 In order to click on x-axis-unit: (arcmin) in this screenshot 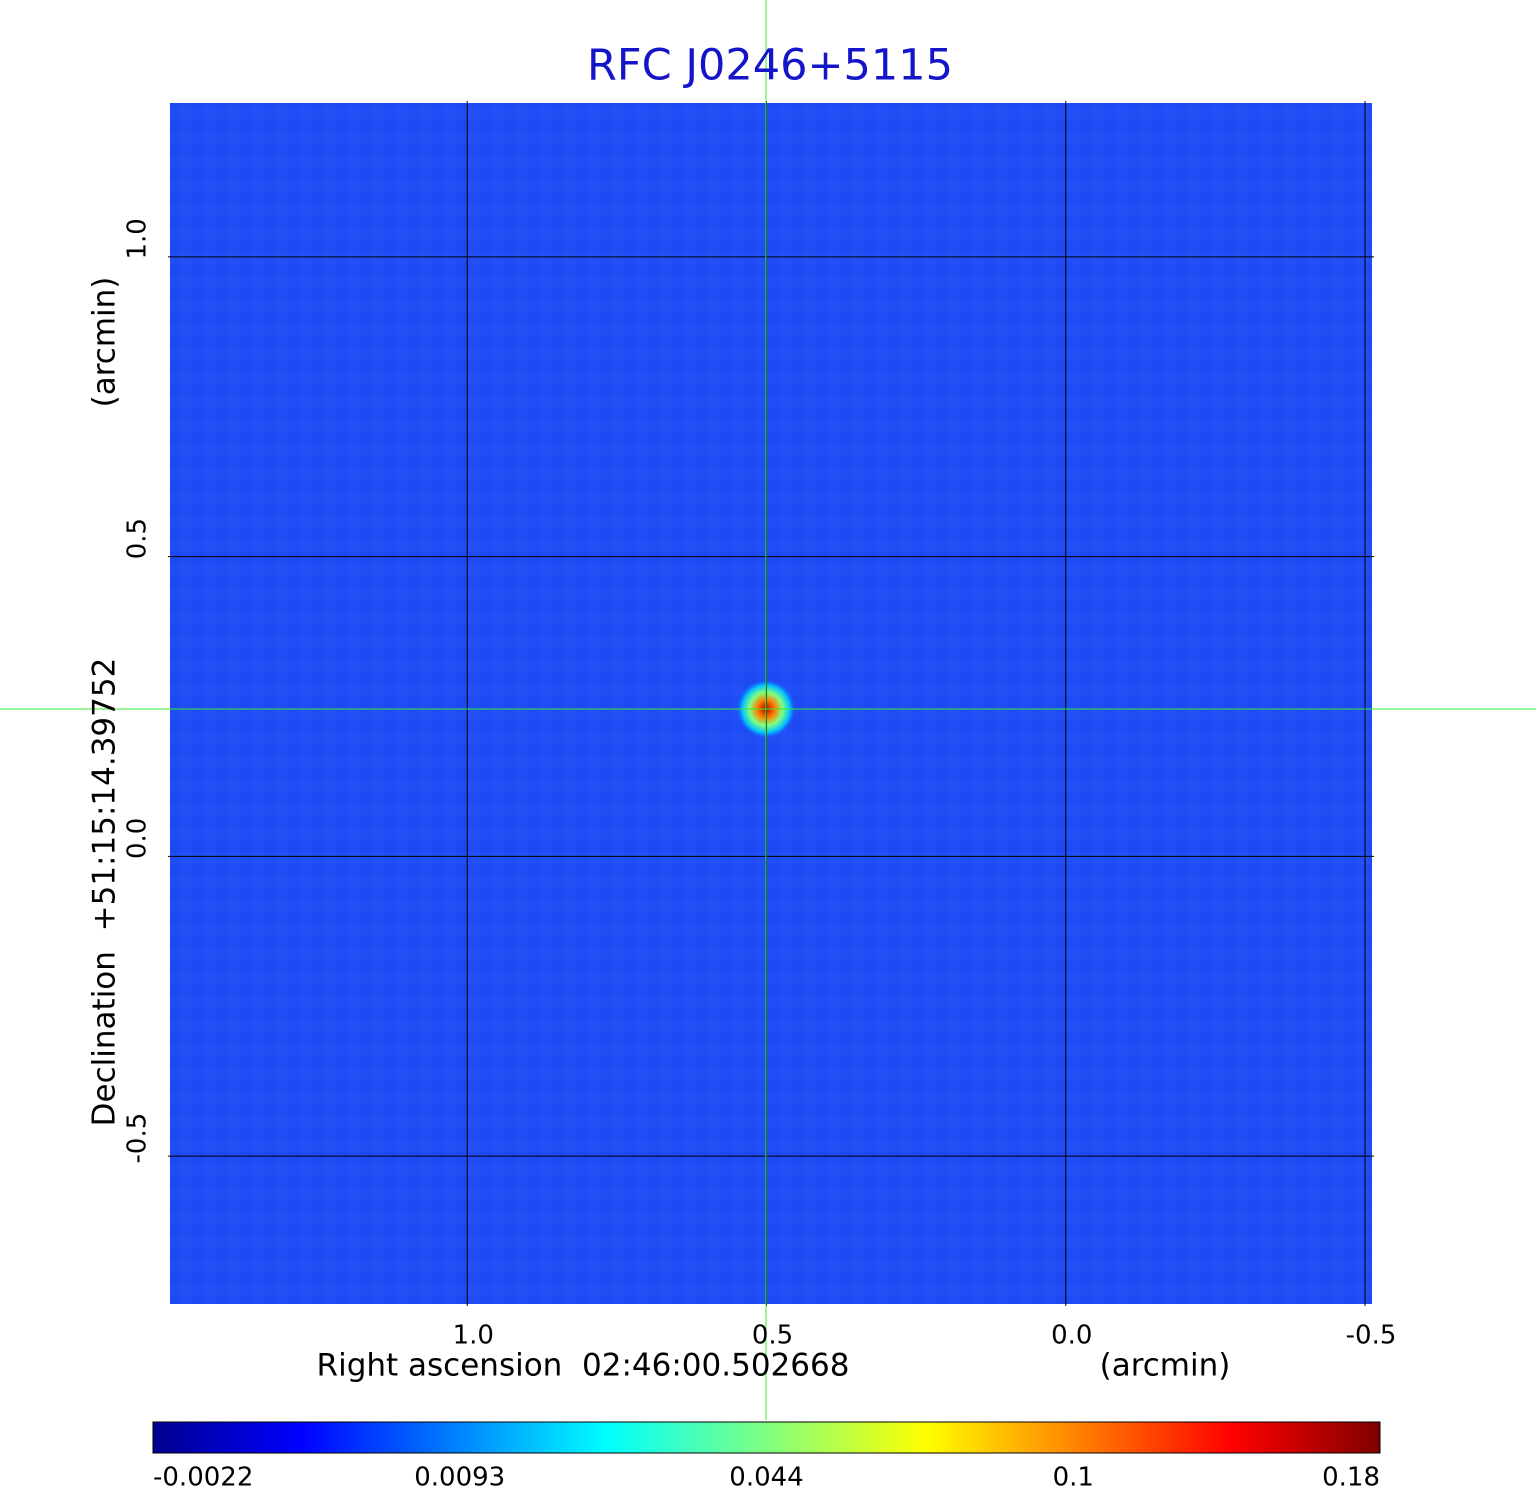, I will do `click(1165, 1366)`.